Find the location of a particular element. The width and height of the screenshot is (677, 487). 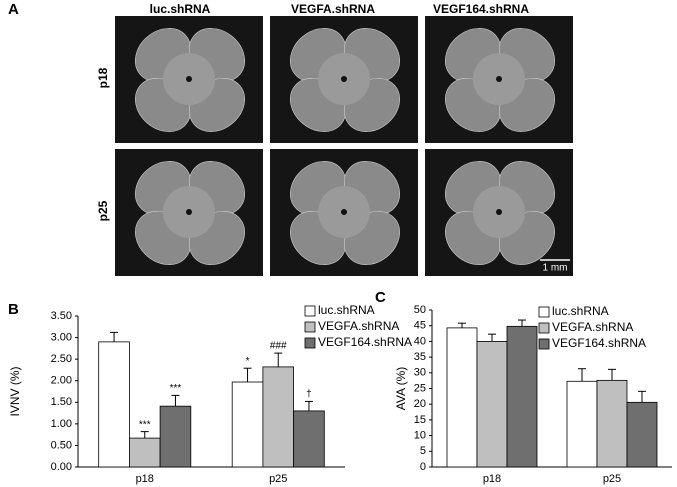

panel-label: B is located at coordinates (13, 309).